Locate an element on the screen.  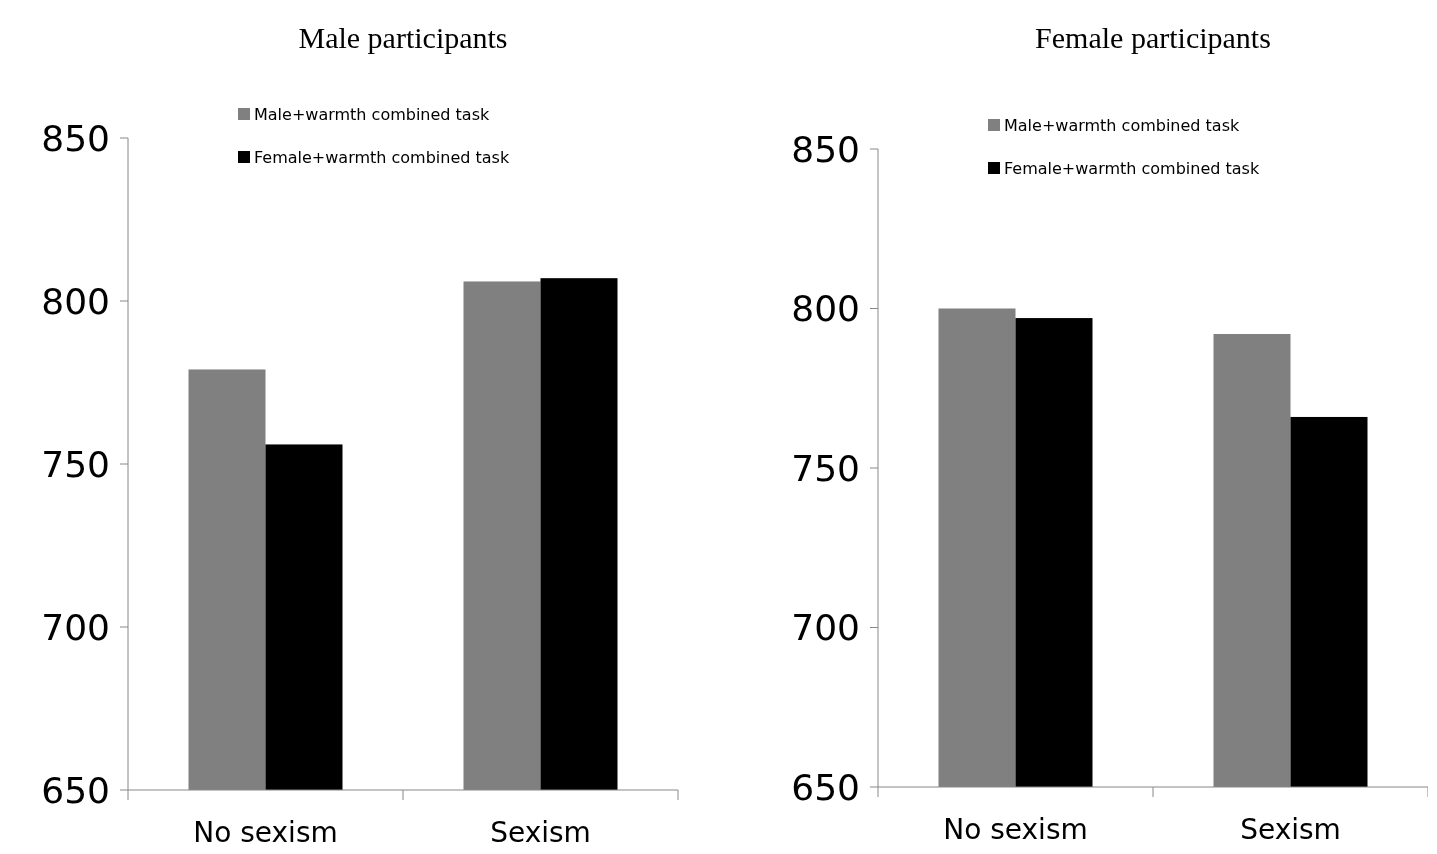
chart-title: Female participants is located at coordinates (1153, 37).